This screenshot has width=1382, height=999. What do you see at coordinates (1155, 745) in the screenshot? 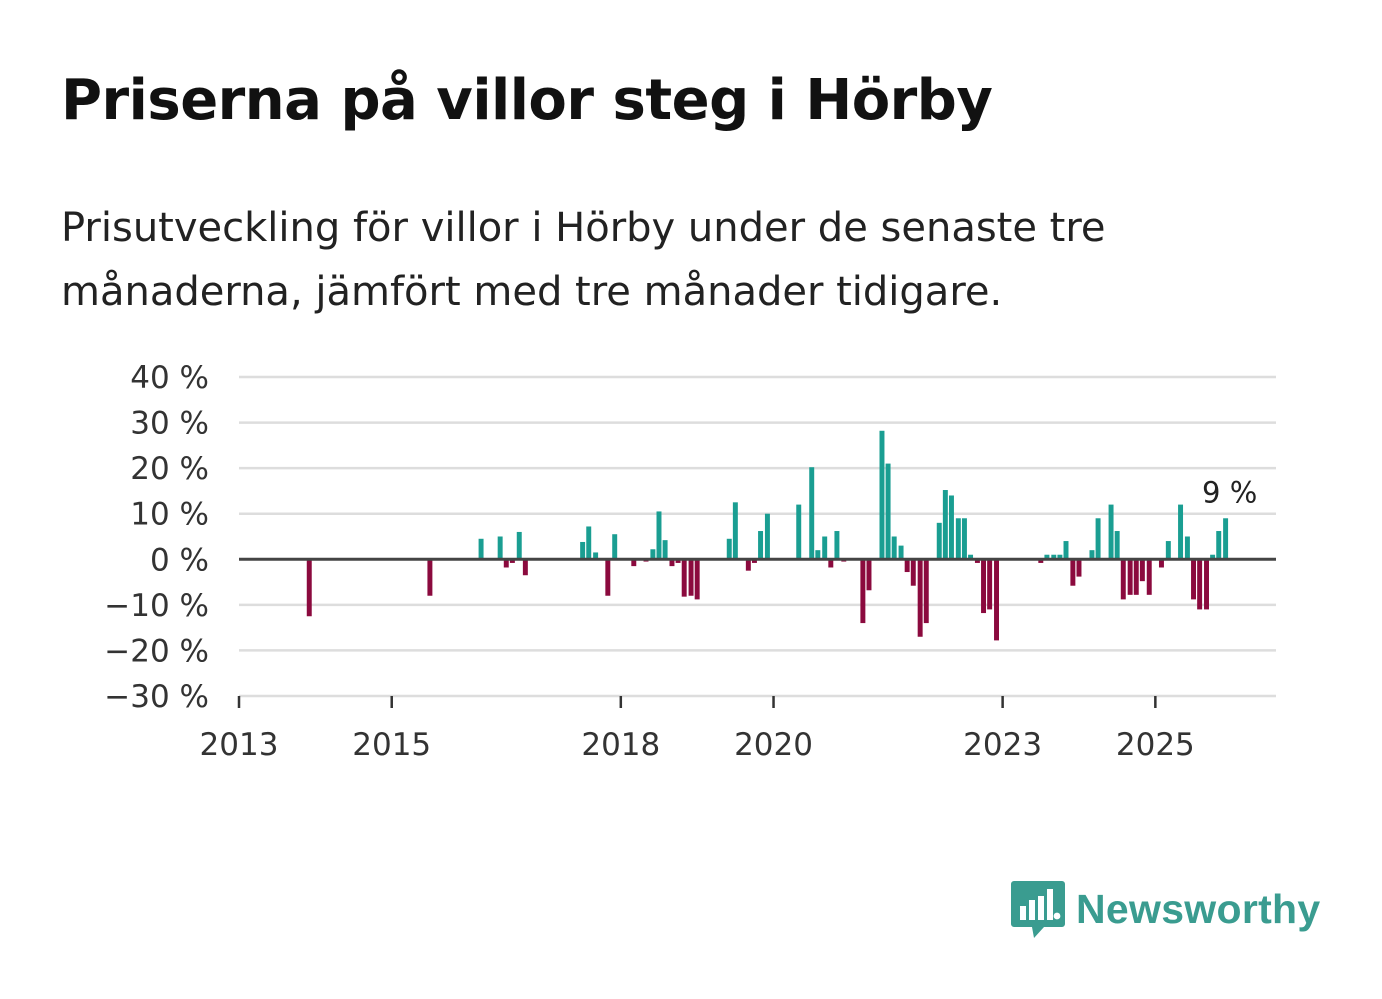
I see `x-tick-label: 2025` at bounding box center [1155, 745].